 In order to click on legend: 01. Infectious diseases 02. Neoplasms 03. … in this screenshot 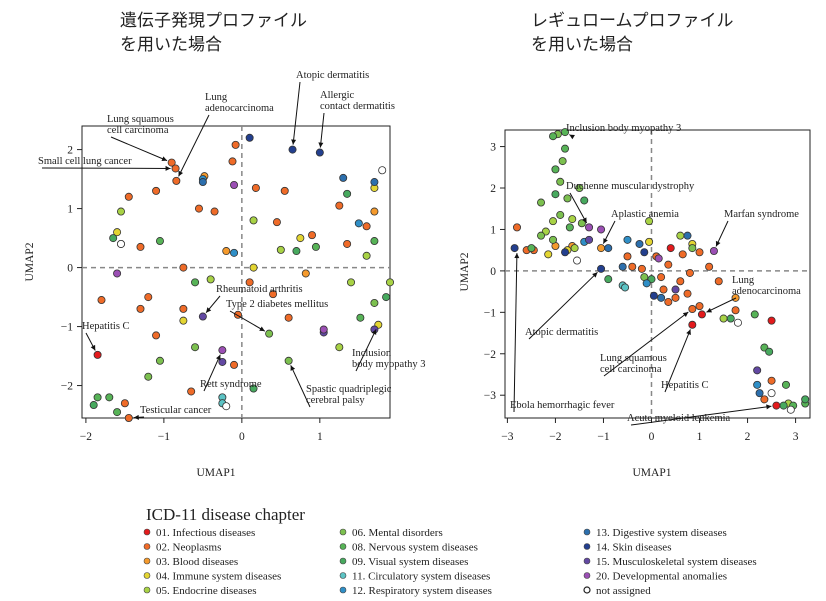, I will do `click(450, 562)`.